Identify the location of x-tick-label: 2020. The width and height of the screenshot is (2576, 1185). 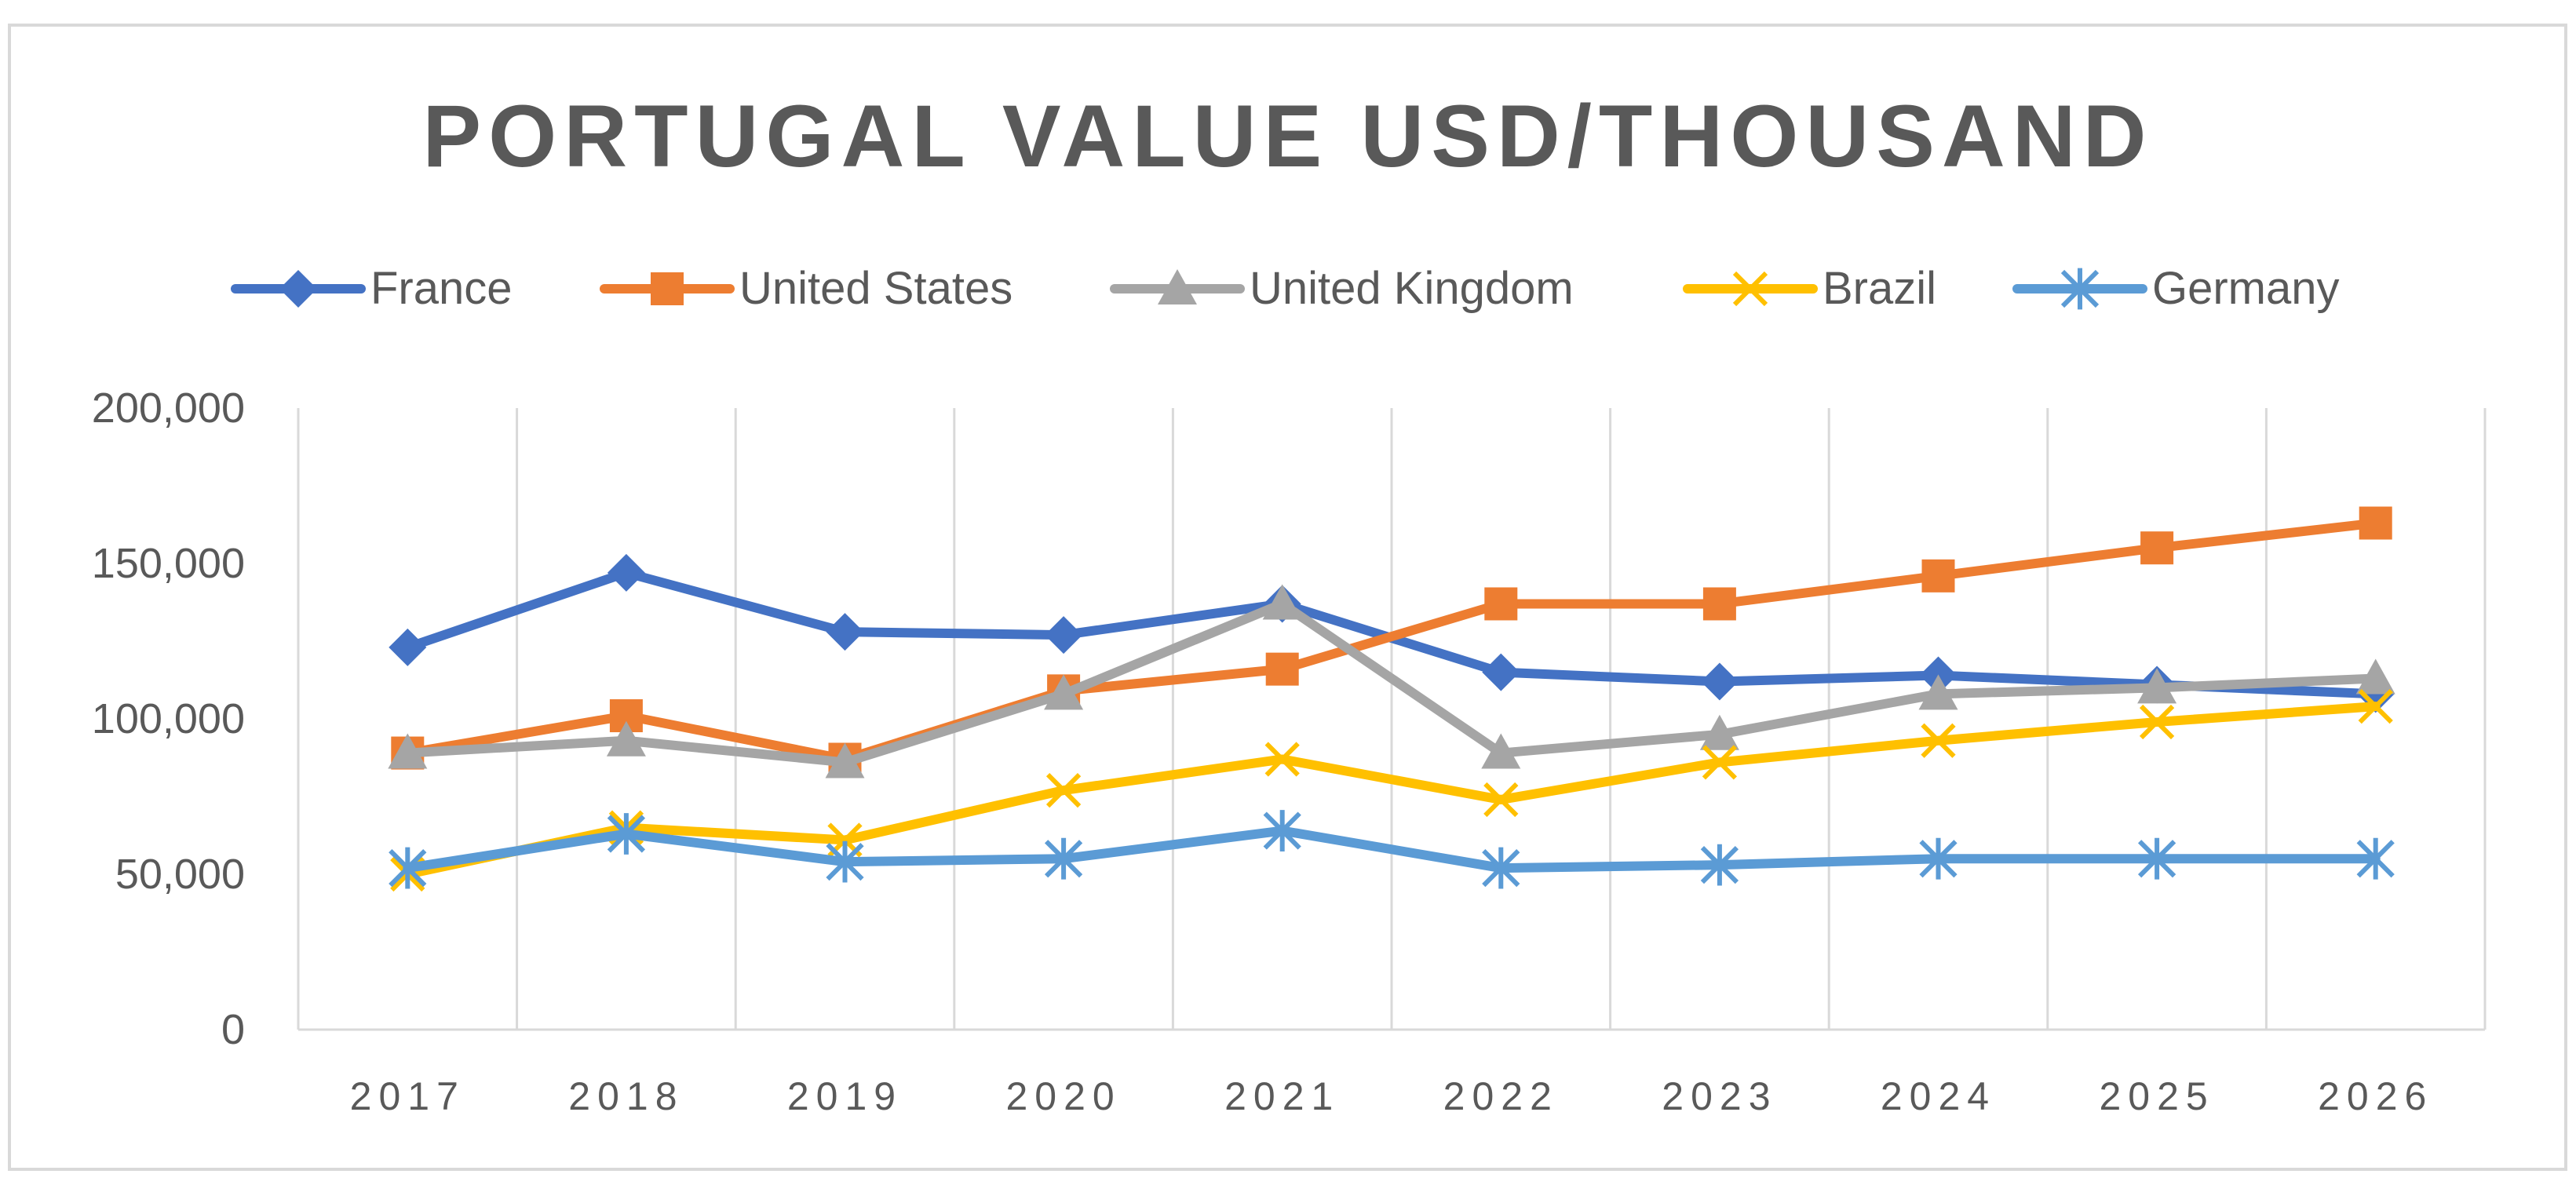
(1063, 1096).